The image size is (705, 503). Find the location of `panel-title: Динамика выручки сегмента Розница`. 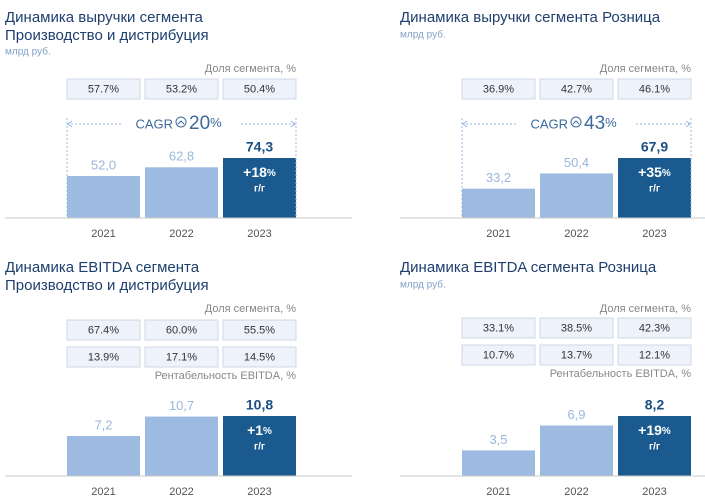

panel-title: Динамика выручки сегмента Розница is located at coordinates (530, 17).